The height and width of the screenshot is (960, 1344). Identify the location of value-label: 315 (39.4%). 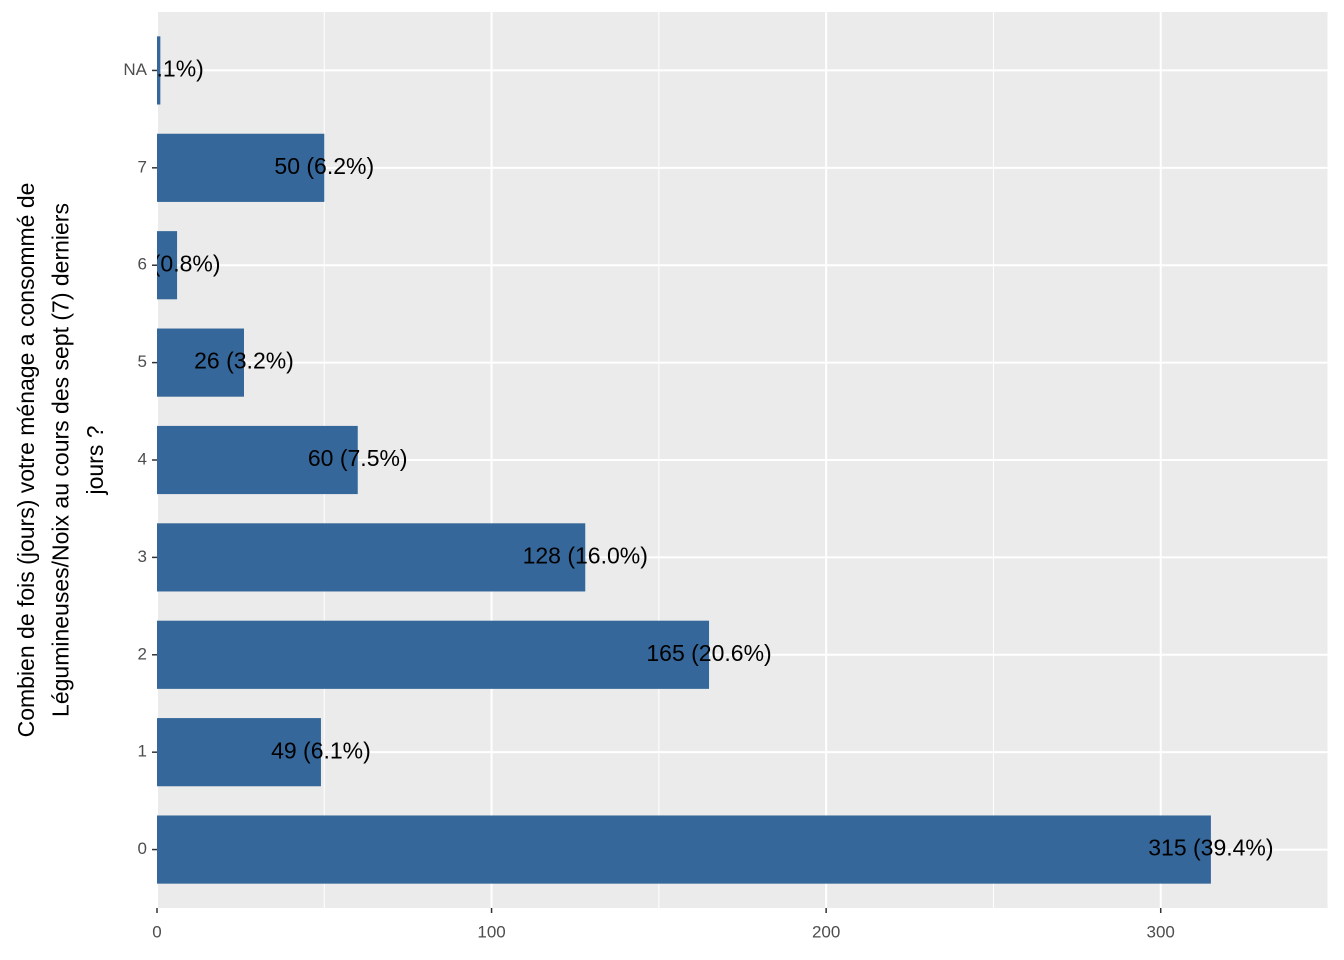
(1210, 848).